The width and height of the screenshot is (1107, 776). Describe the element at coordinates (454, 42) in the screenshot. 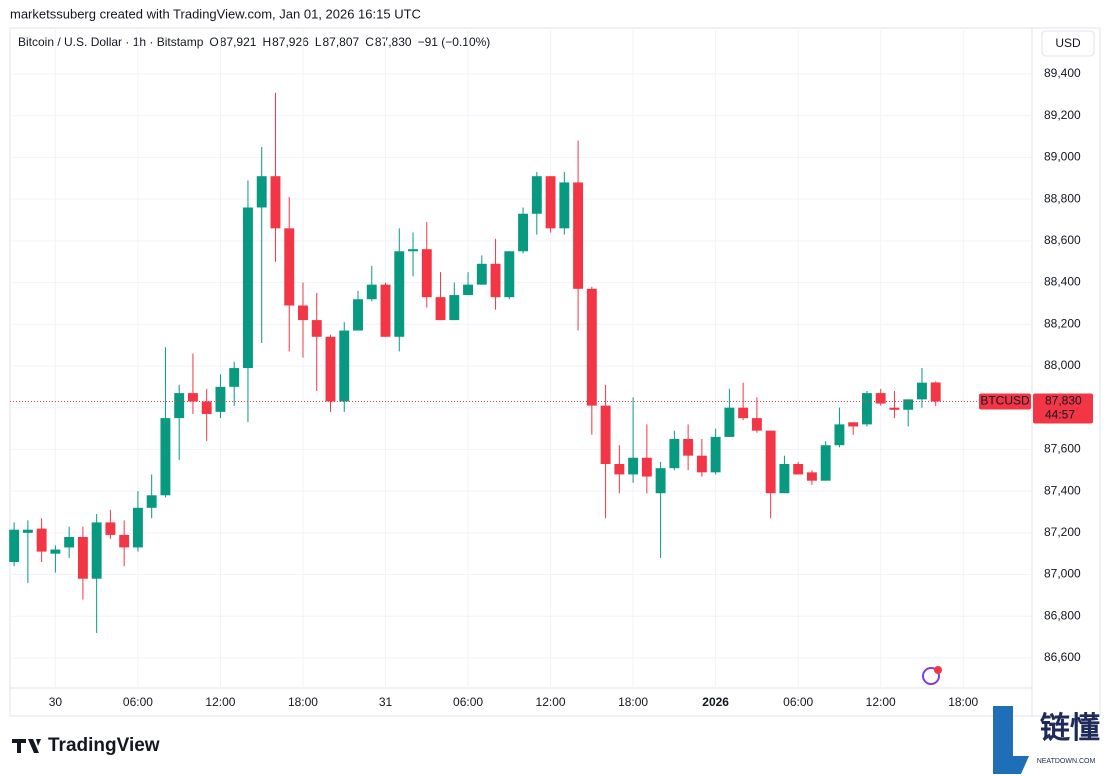

I see `ohlc-change: −91 (−0.10%)` at that location.